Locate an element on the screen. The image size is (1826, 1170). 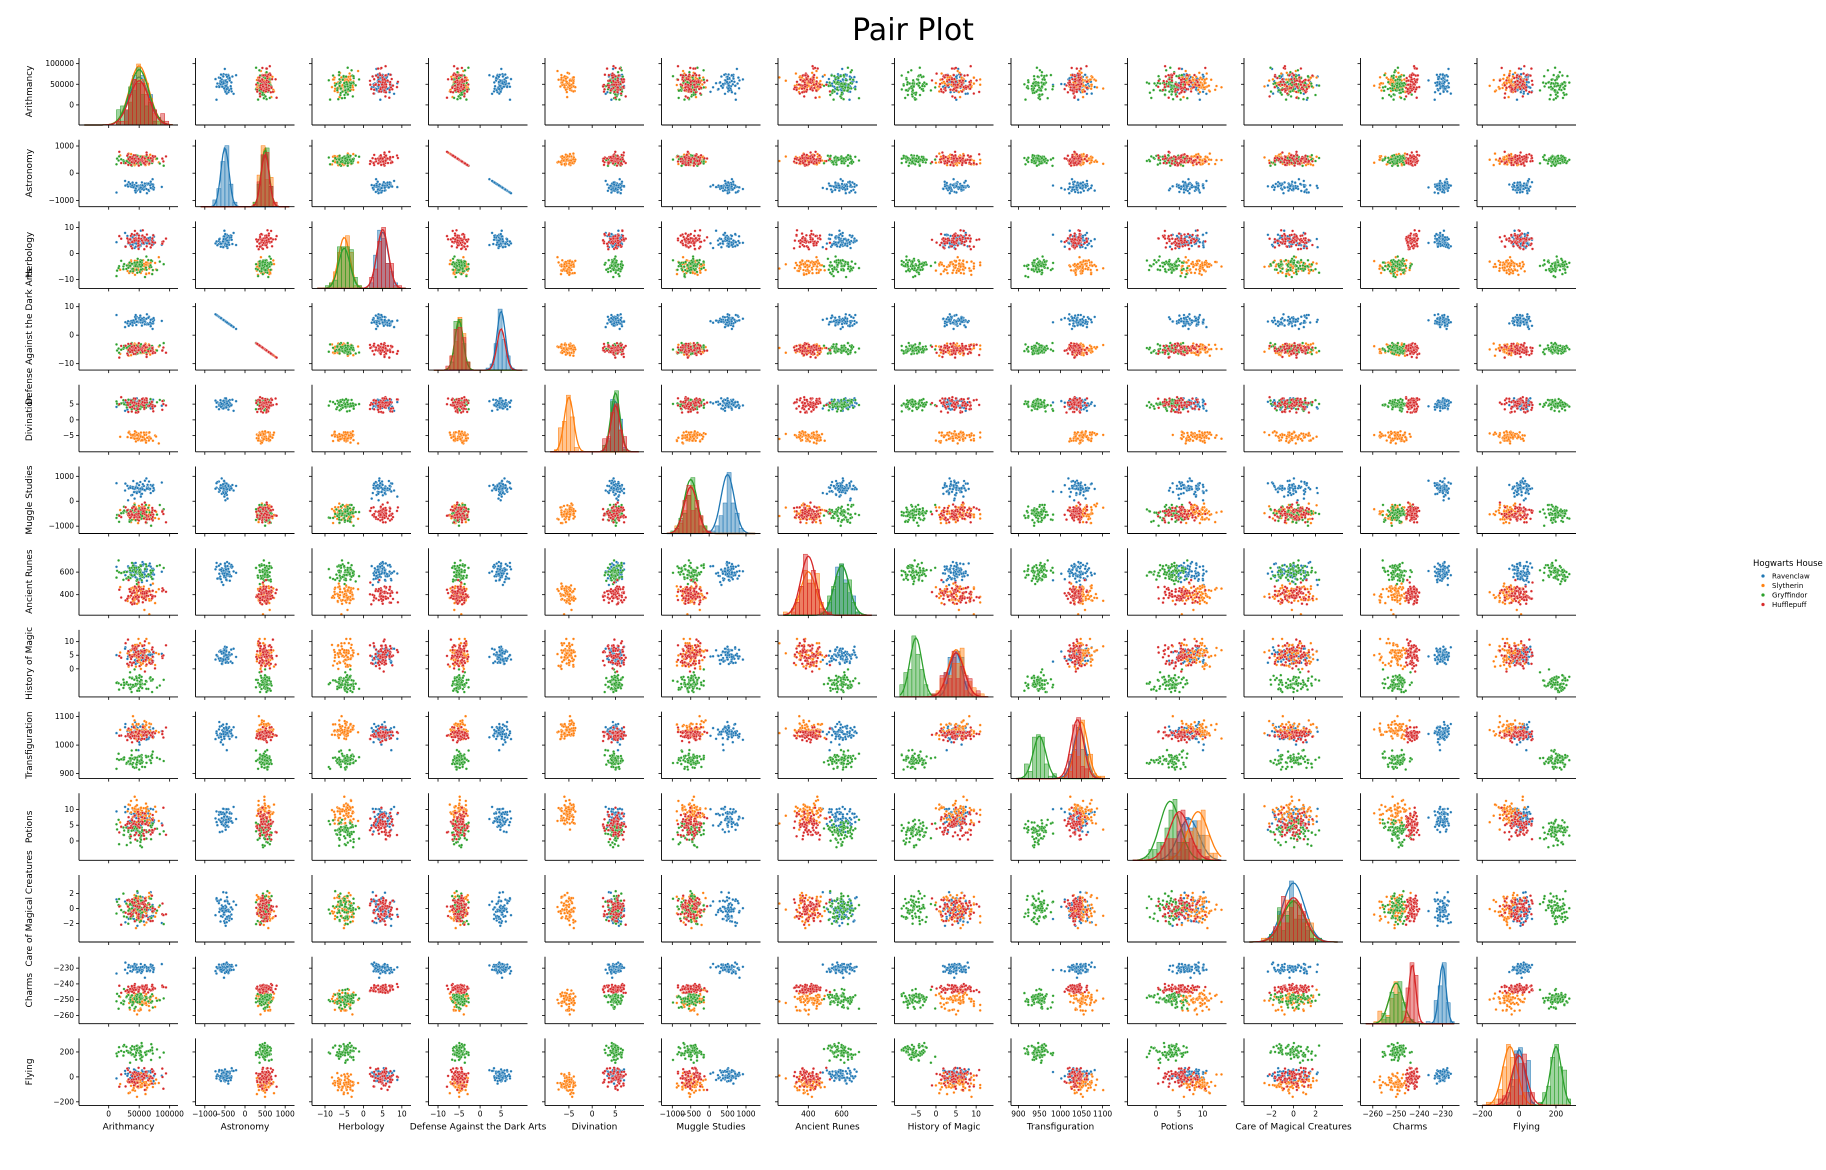
chart-title: Pair Plot is located at coordinates (913, 30).